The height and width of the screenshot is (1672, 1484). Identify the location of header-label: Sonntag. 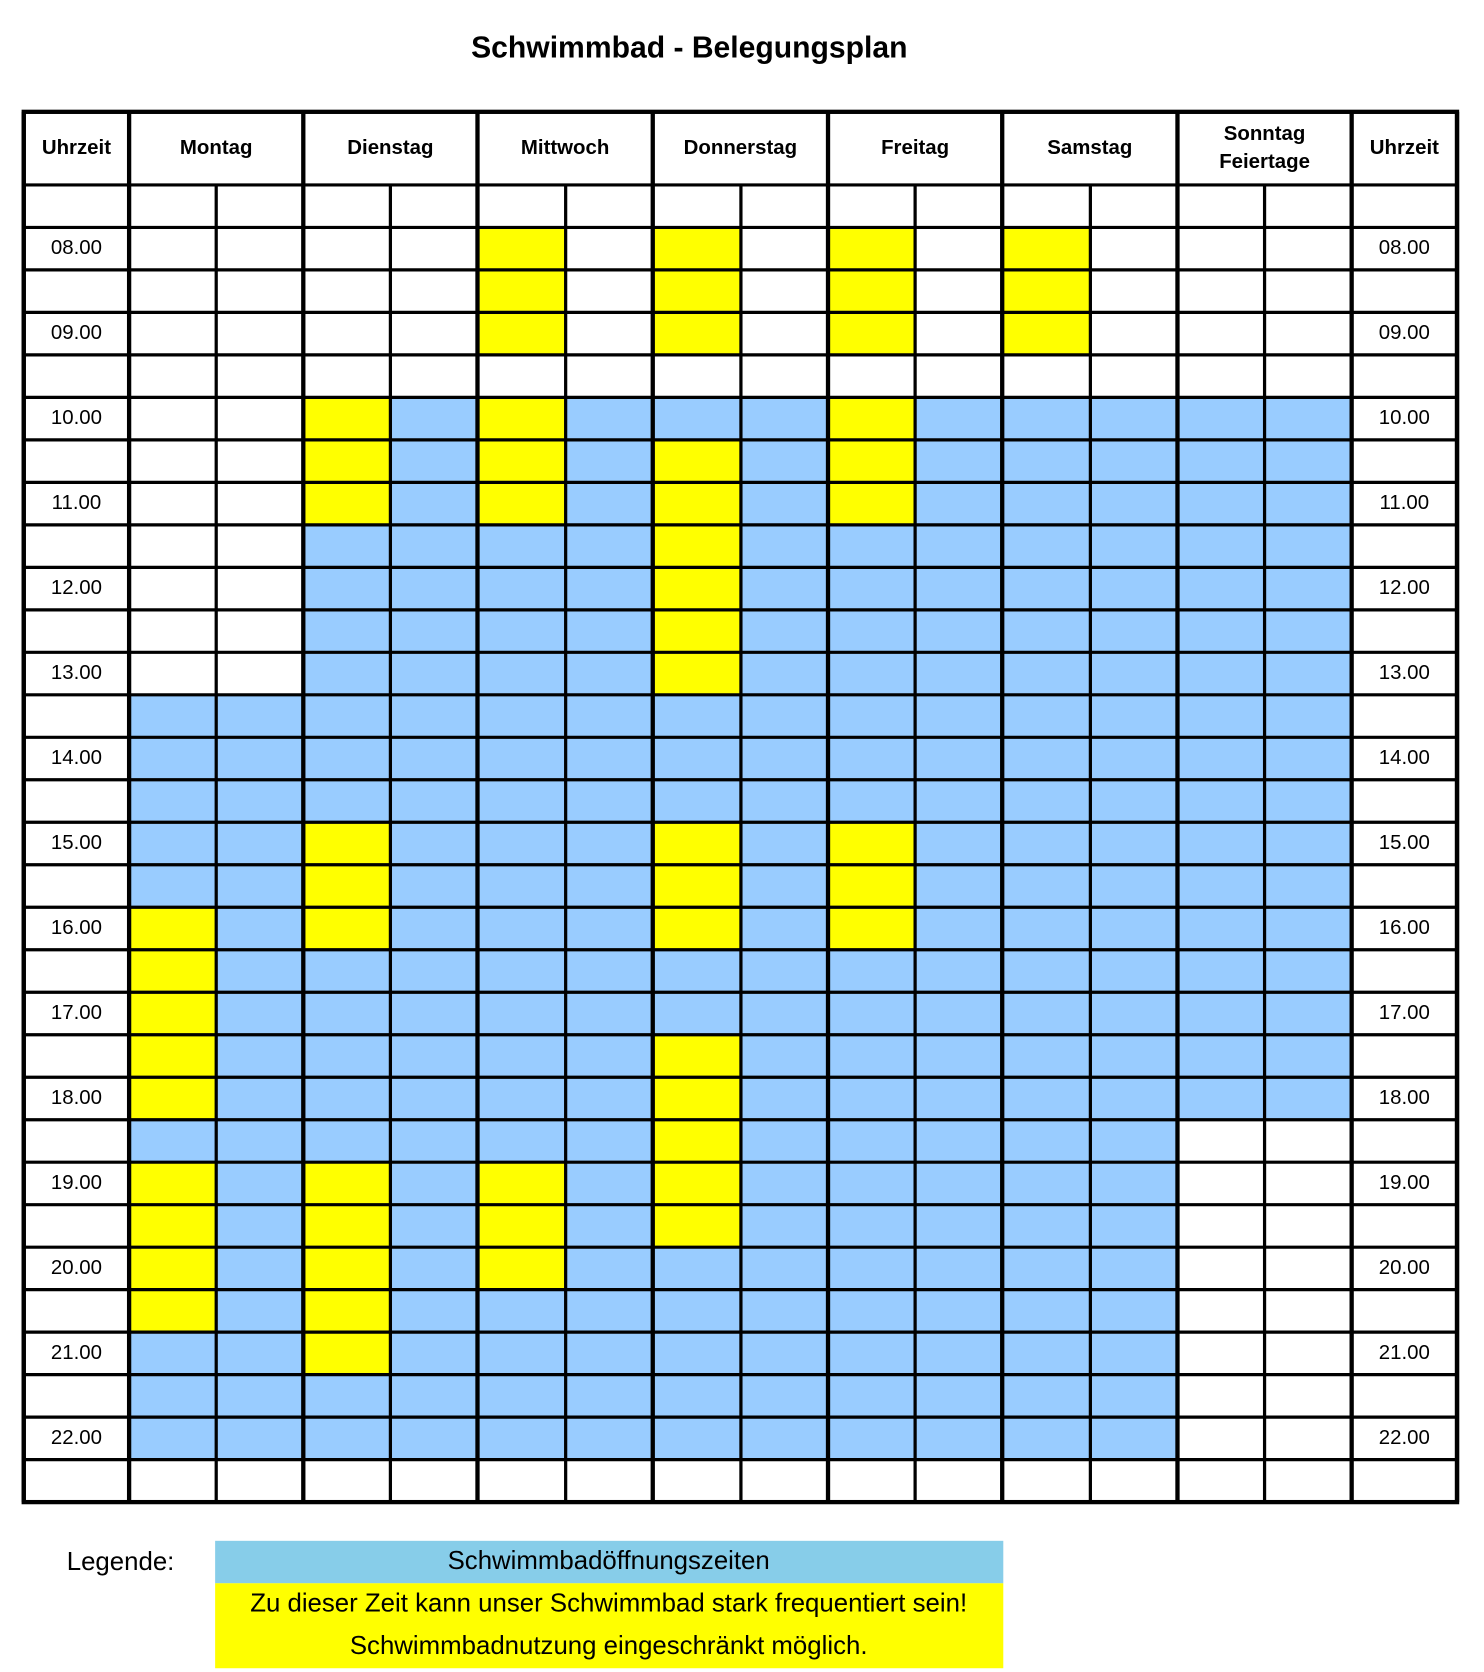
(1265, 134).